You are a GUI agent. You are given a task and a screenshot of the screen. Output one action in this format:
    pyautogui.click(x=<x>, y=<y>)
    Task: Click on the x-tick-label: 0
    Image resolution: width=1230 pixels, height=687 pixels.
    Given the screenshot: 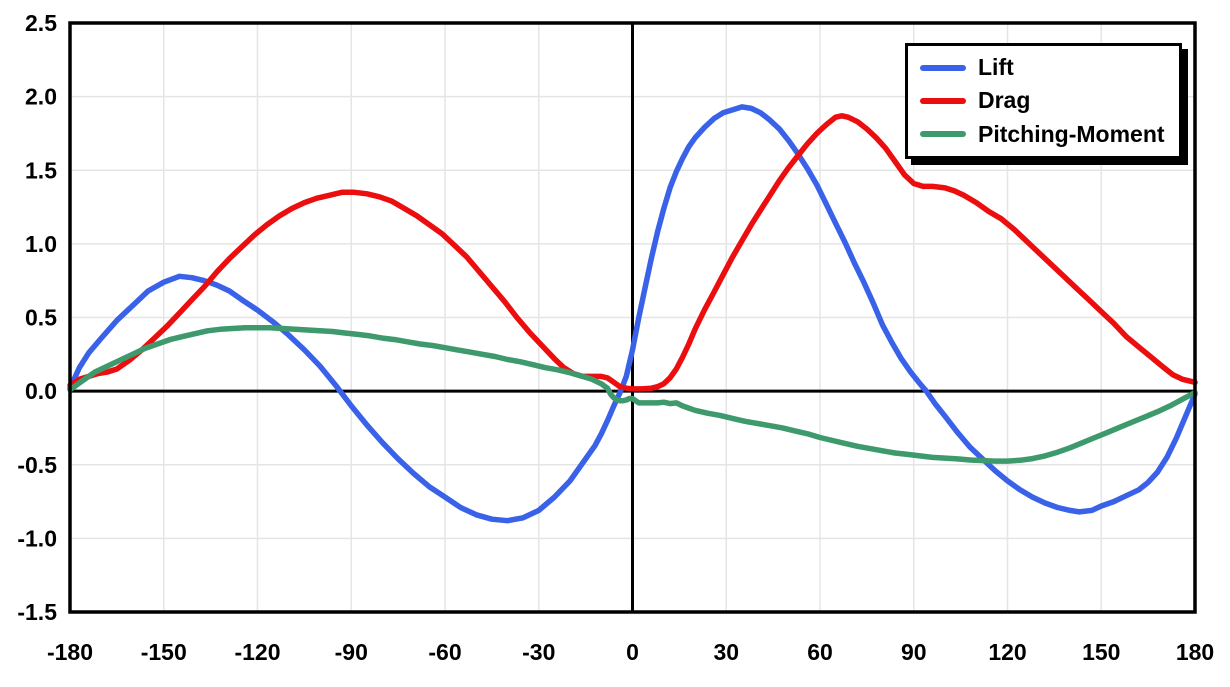 What is the action you would take?
    pyautogui.click(x=632, y=652)
    